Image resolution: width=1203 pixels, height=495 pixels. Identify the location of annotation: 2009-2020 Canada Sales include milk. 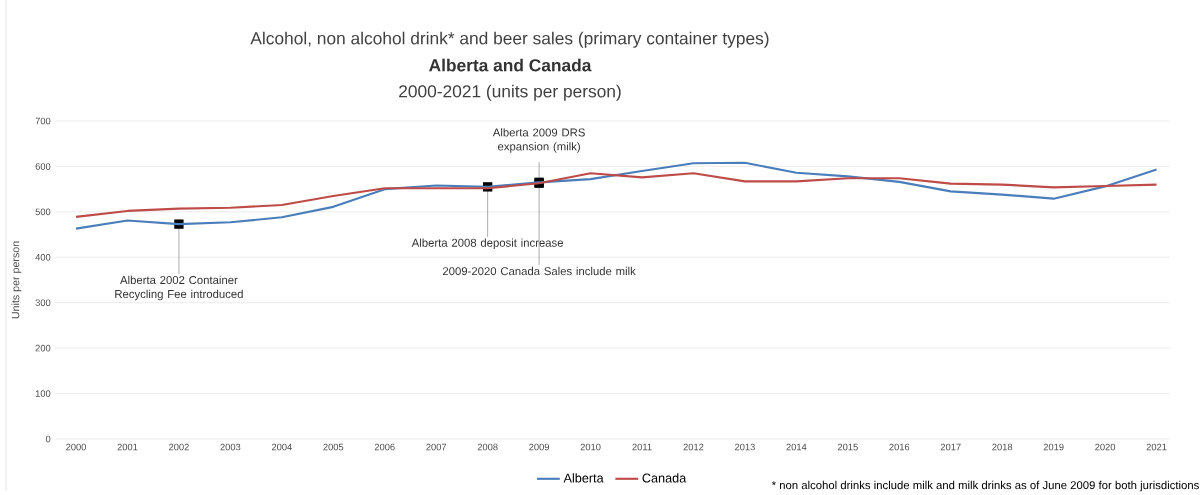
(539, 271).